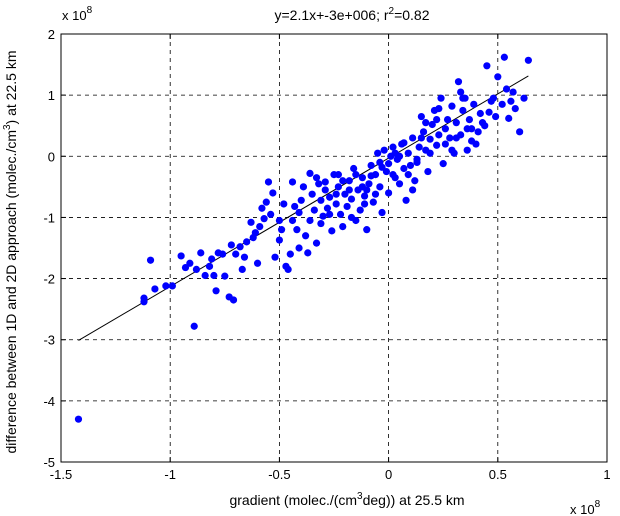  What do you see at coordinates (279, 474) in the screenshot?
I see `x-tick-label: -0.5` at bounding box center [279, 474].